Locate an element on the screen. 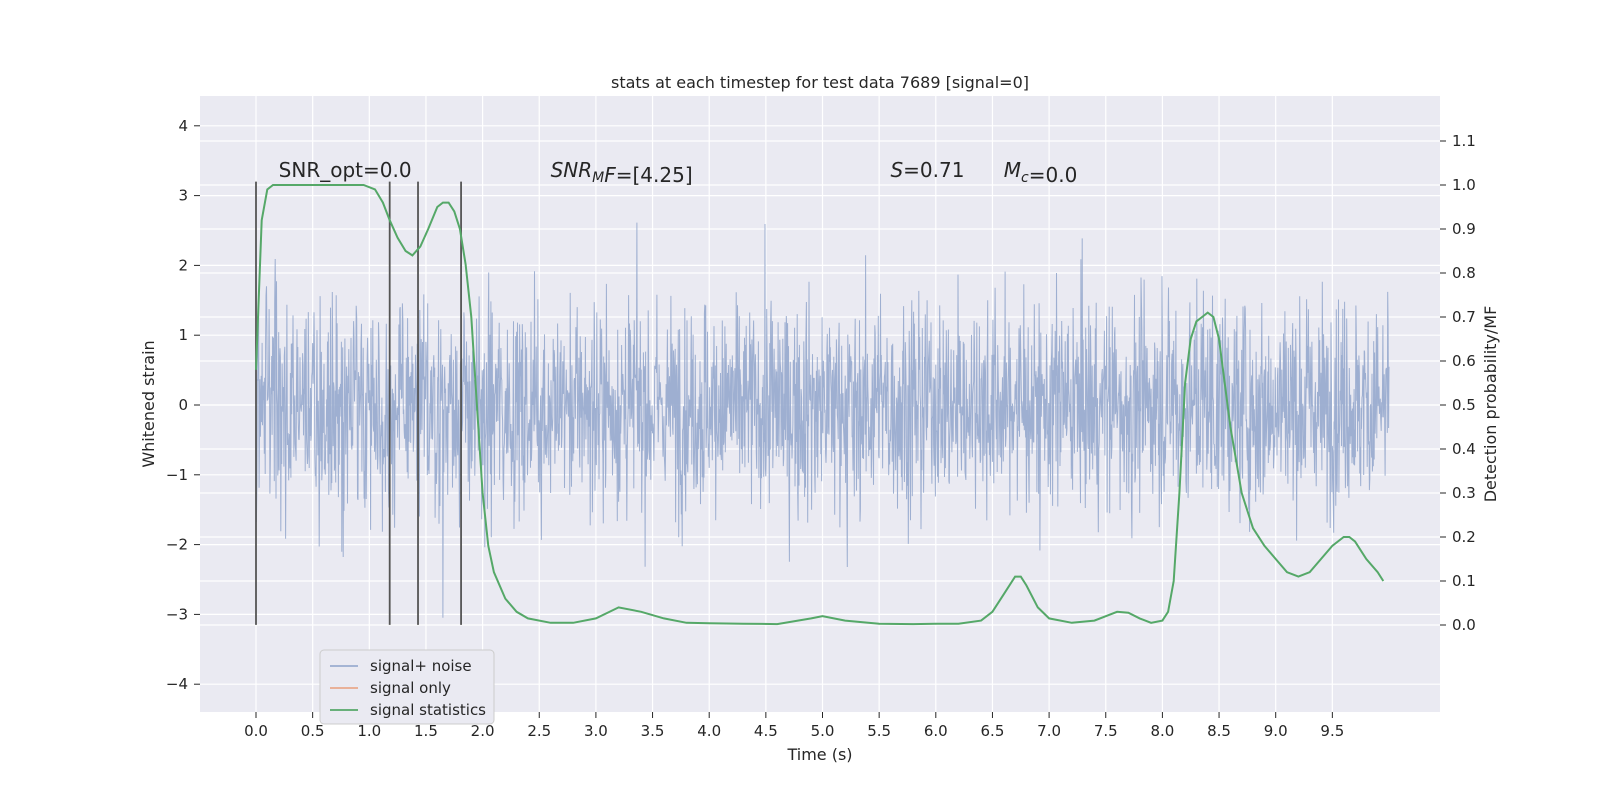  y-right-tick-label: 0.8 is located at coordinates (1464, 273).